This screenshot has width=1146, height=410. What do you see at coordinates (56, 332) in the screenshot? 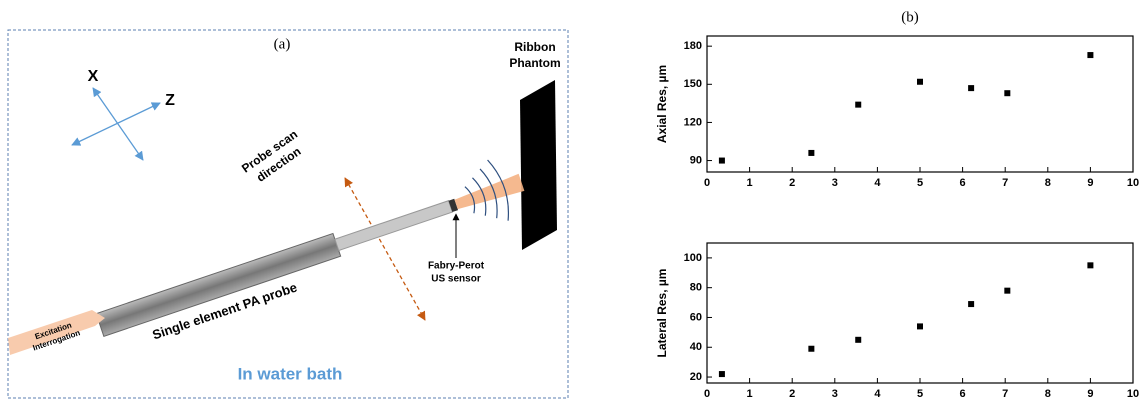
I see `excitation-tag` at bounding box center [56, 332].